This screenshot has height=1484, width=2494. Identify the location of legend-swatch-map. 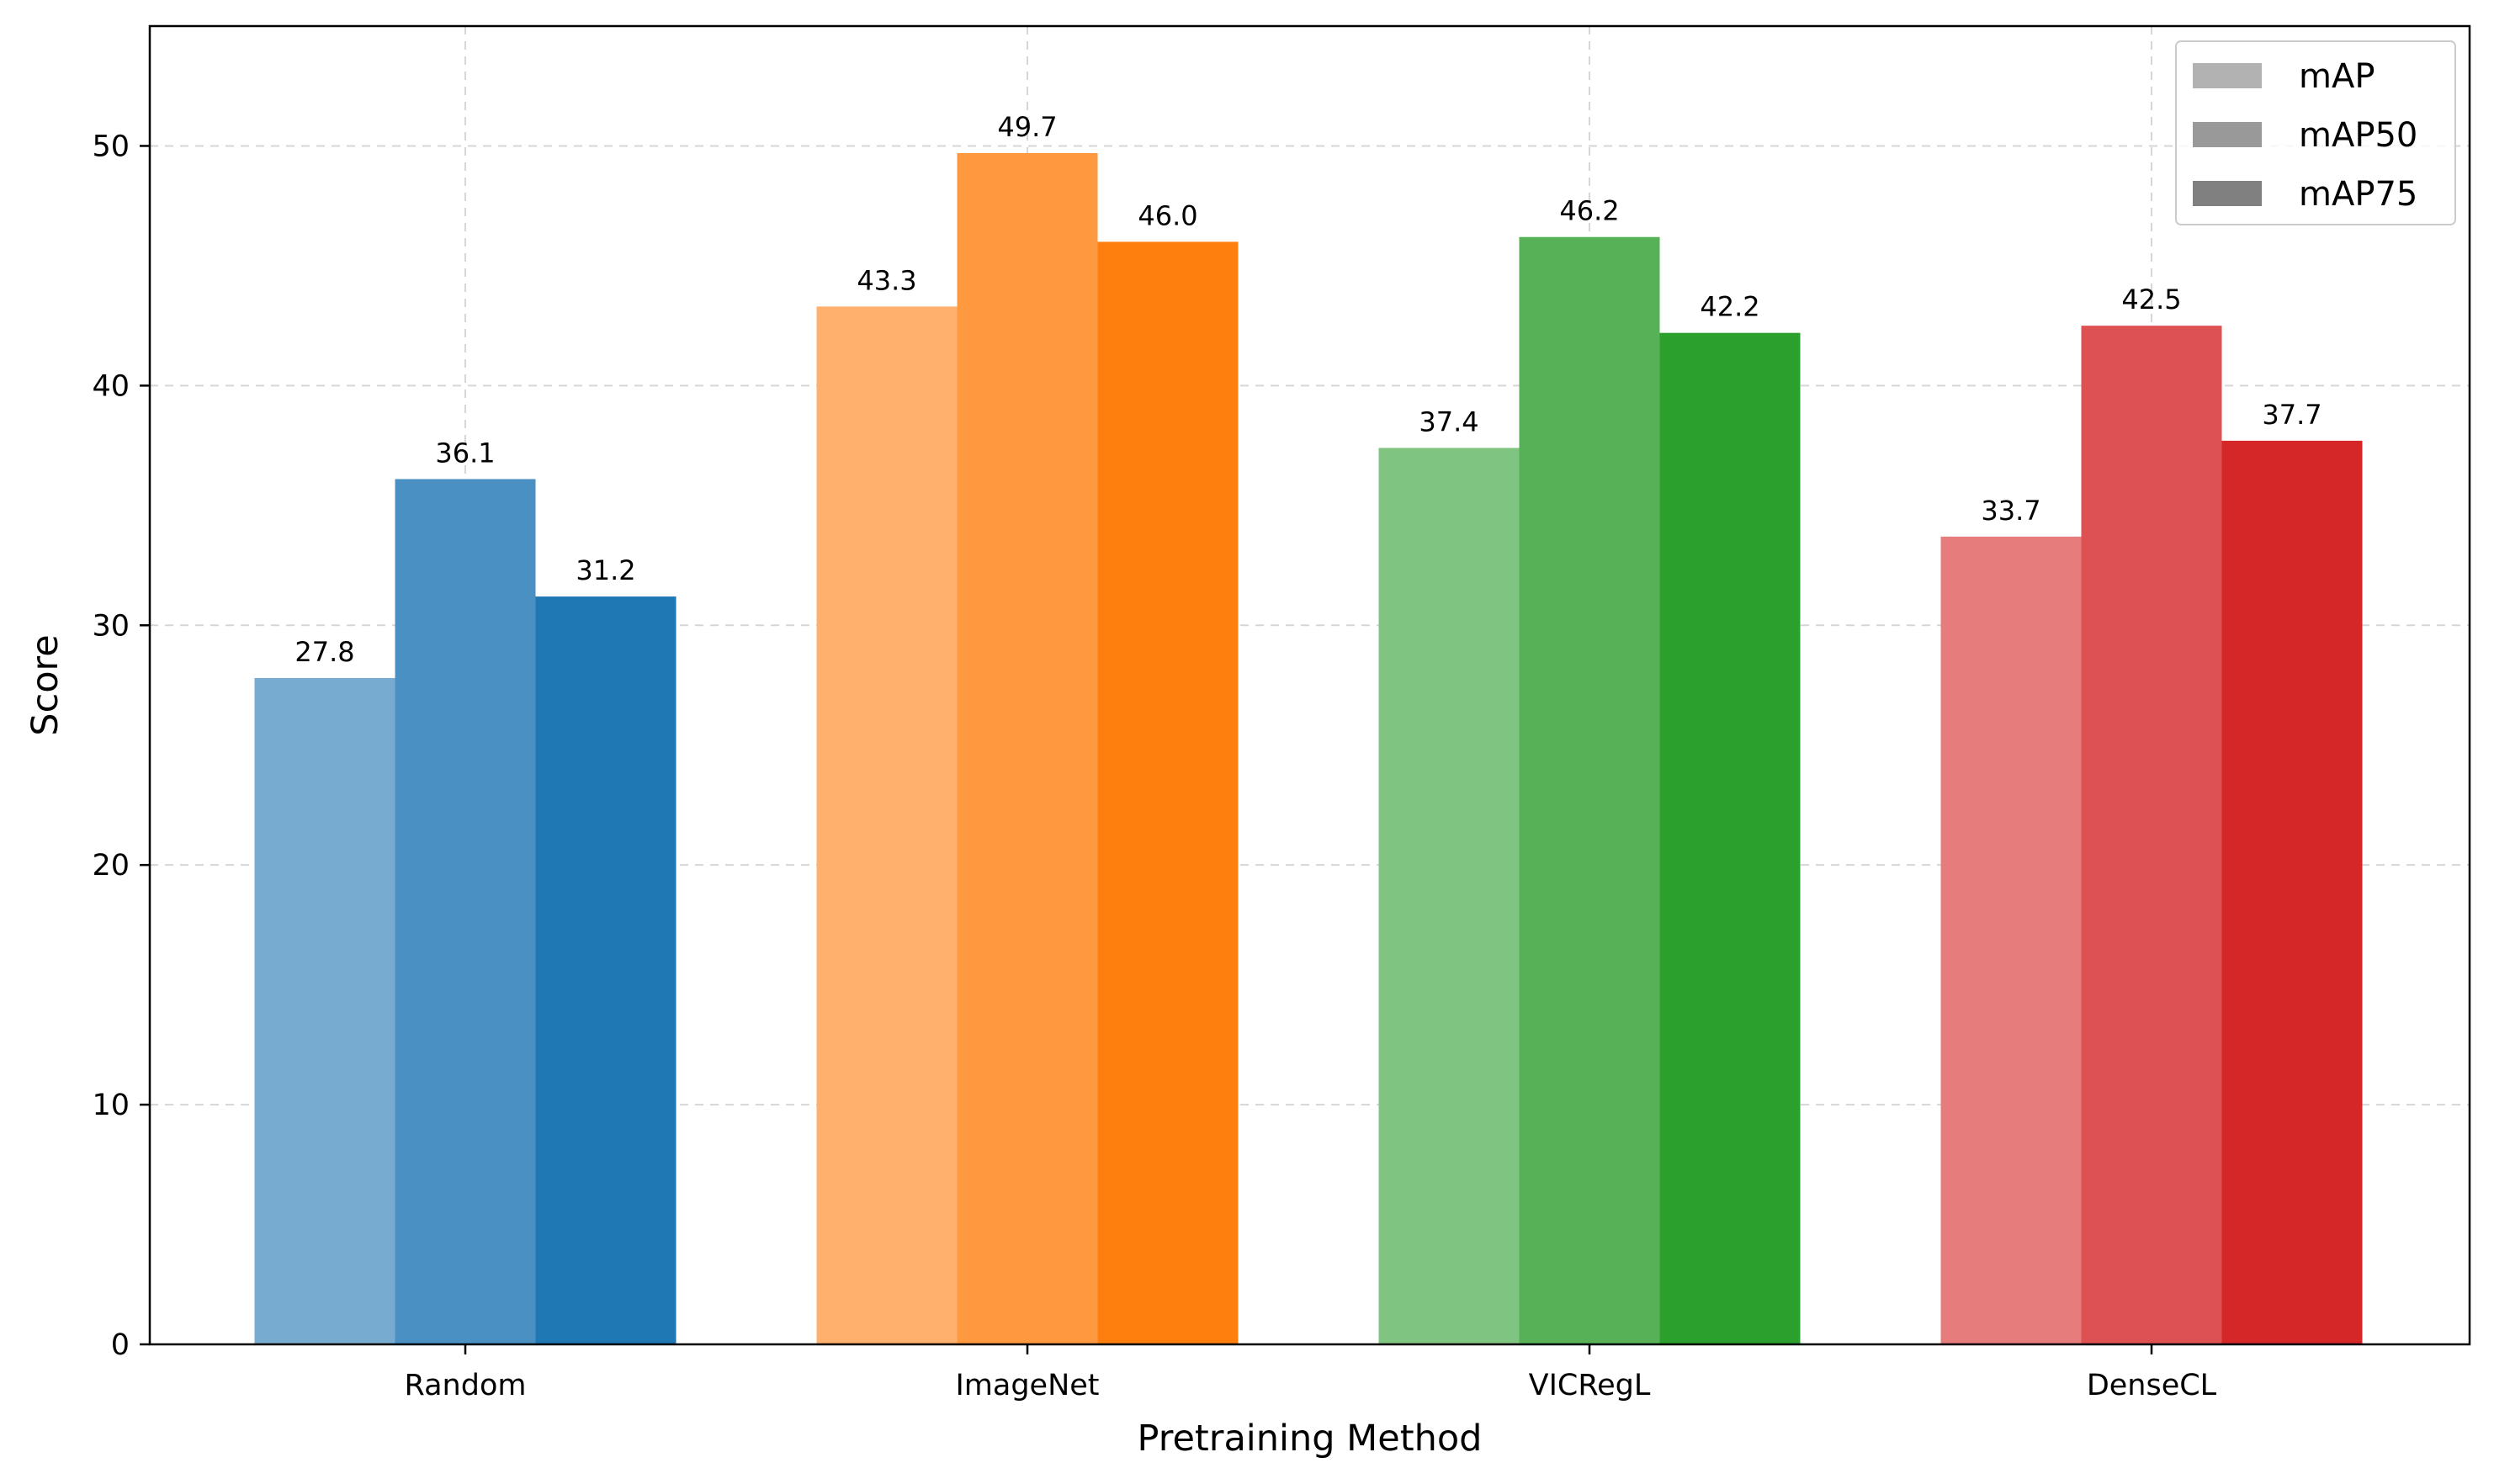
(2227, 75).